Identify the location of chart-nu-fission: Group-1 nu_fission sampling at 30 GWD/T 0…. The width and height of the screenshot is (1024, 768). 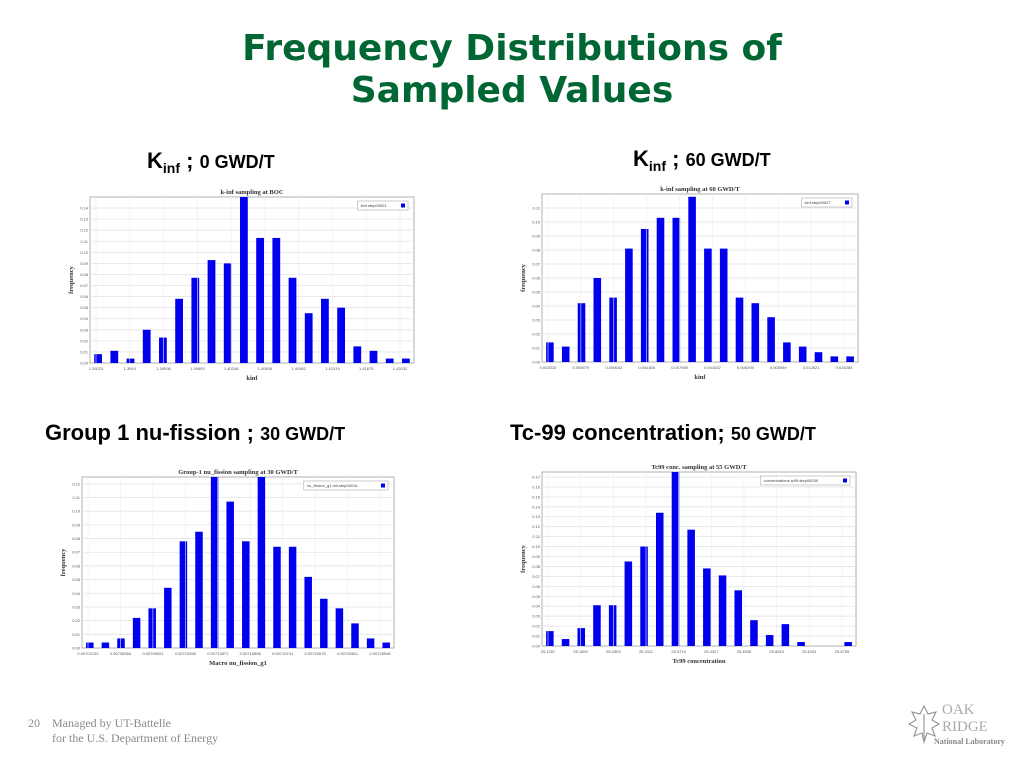
(226, 567).